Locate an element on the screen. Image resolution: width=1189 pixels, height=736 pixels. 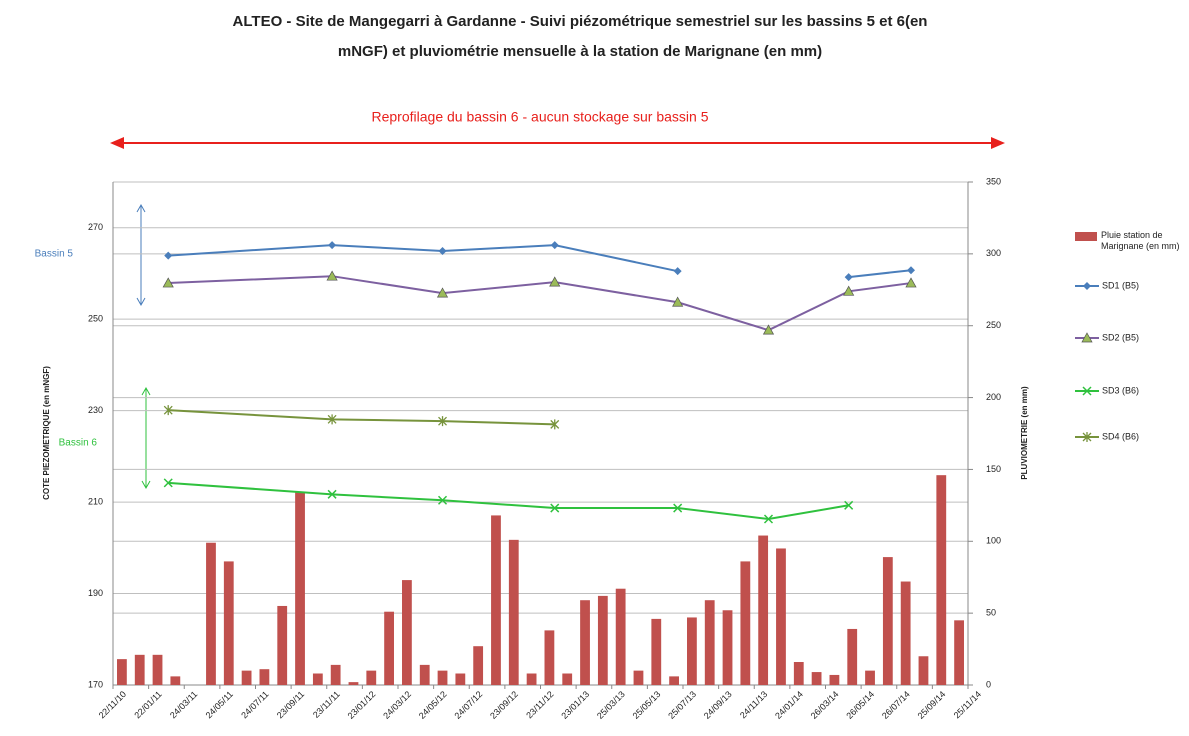
y-axis-title: COTE PIEZOMETRIQUE (en mNGF) is located at coordinates (46, 433).